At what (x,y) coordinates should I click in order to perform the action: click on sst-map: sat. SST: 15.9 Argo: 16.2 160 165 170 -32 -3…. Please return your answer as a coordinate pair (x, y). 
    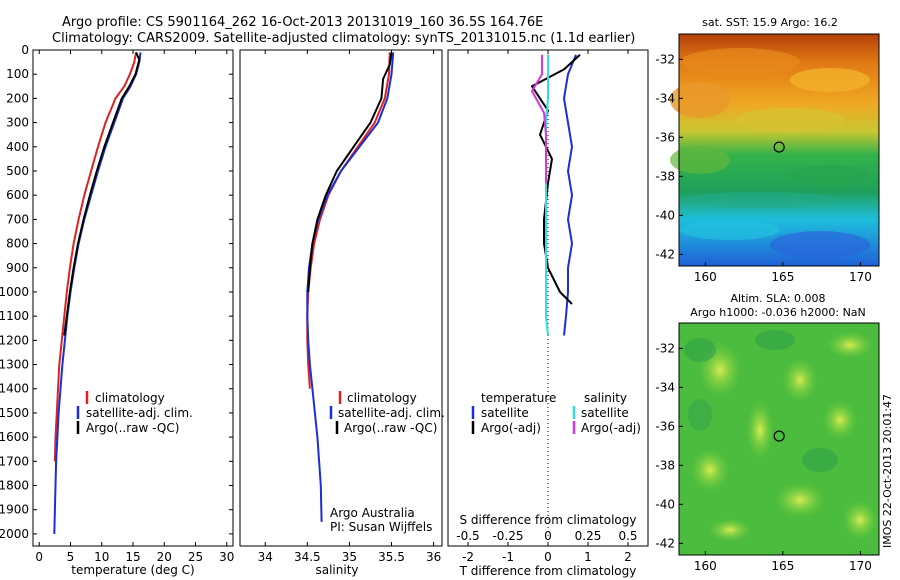
    Looking at the image, I should click on (767, 150).